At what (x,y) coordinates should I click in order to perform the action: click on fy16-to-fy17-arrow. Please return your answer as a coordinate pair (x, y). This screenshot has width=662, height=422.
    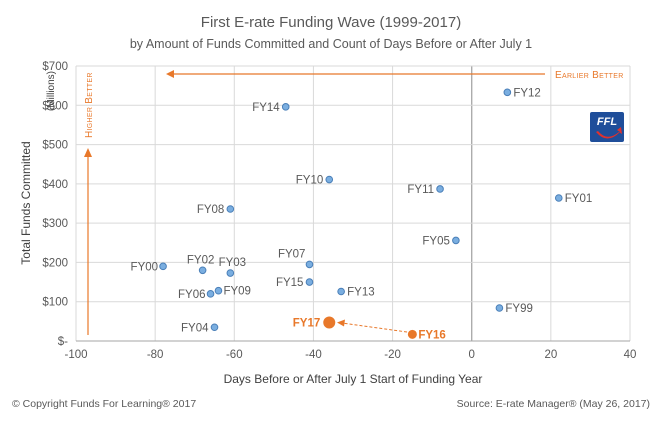
    Looking at the image, I should click on (372, 326).